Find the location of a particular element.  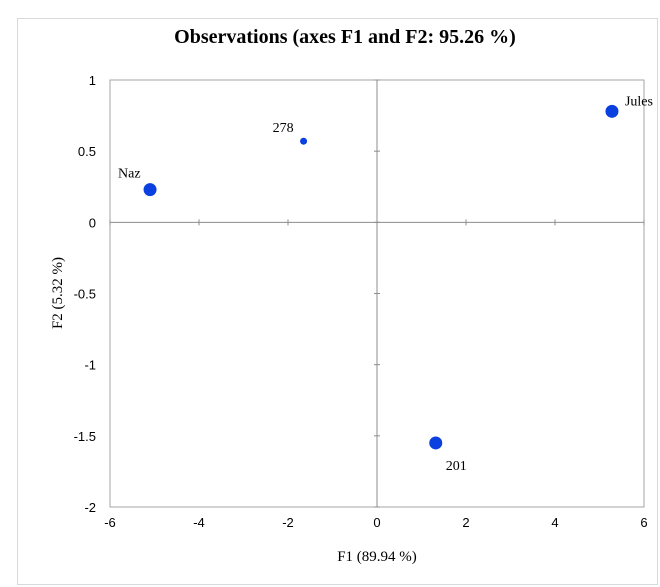

y-tick-label: 1 is located at coordinates (92, 80).